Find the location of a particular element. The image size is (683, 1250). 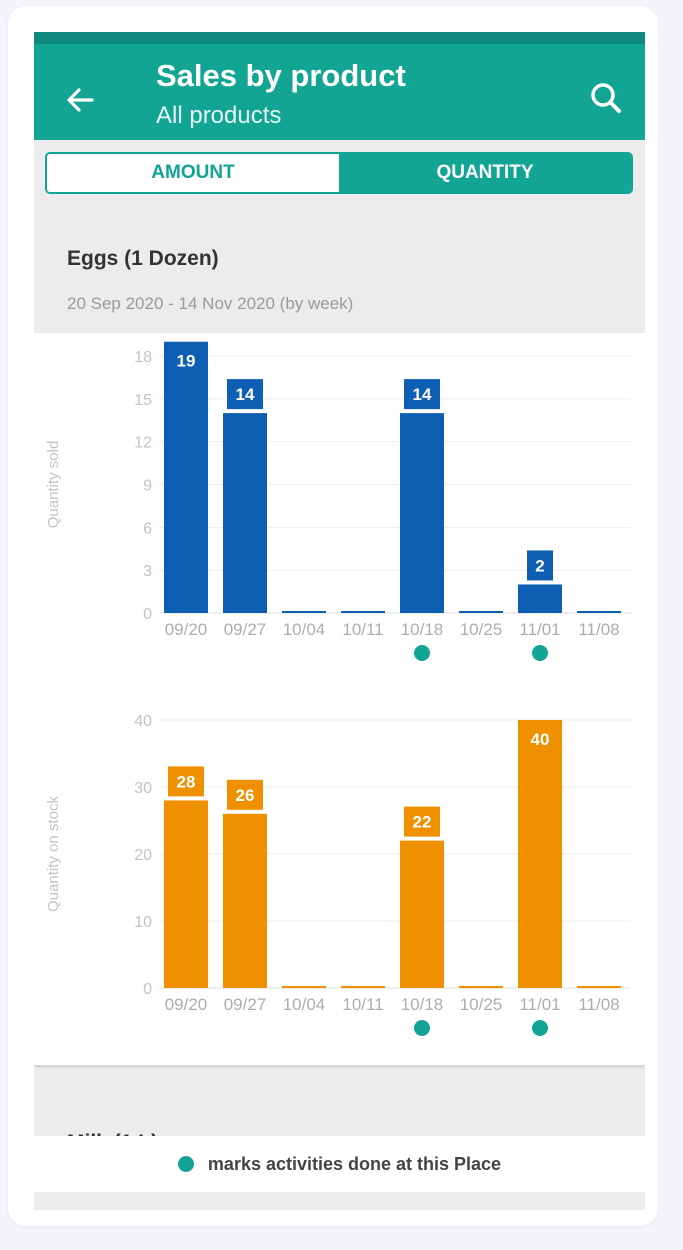

y-tick-label: 20 is located at coordinates (143, 855).